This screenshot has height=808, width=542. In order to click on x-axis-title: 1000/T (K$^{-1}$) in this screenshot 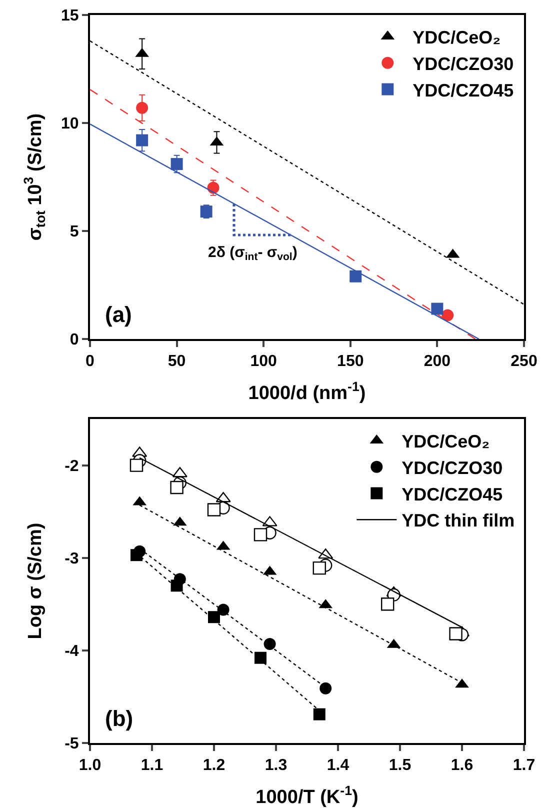, I will do `click(307, 795)`.